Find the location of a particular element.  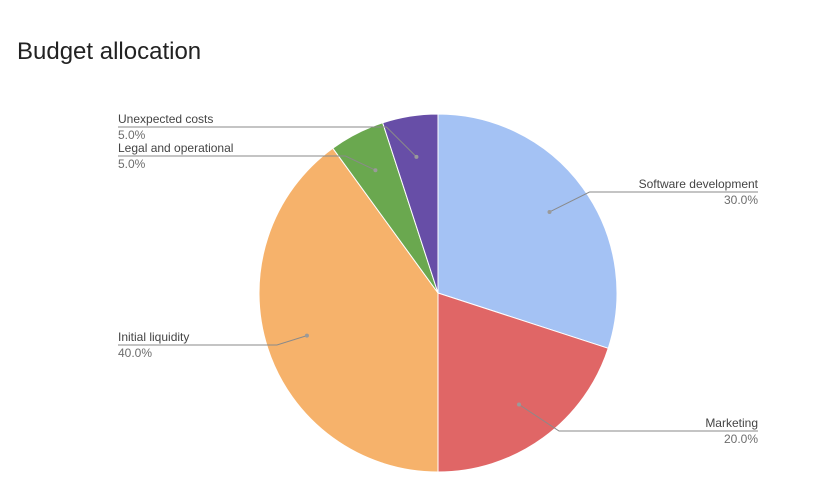

leader-dot-software-development is located at coordinates (549, 211).